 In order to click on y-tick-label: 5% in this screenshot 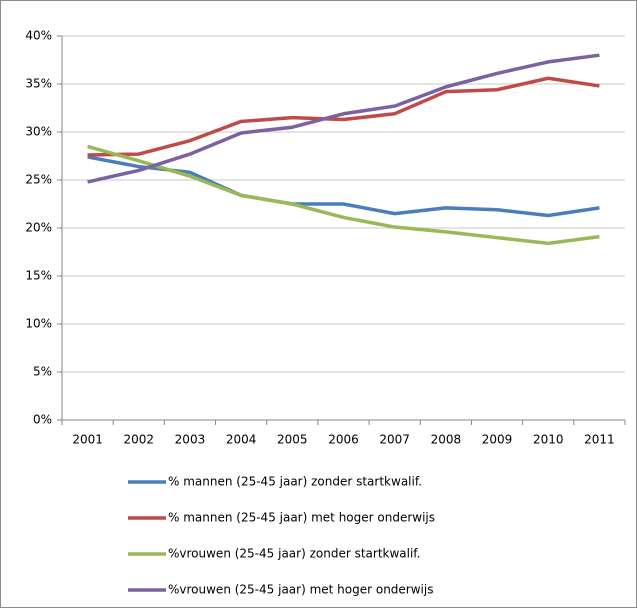, I will do `click(42, 372)`.